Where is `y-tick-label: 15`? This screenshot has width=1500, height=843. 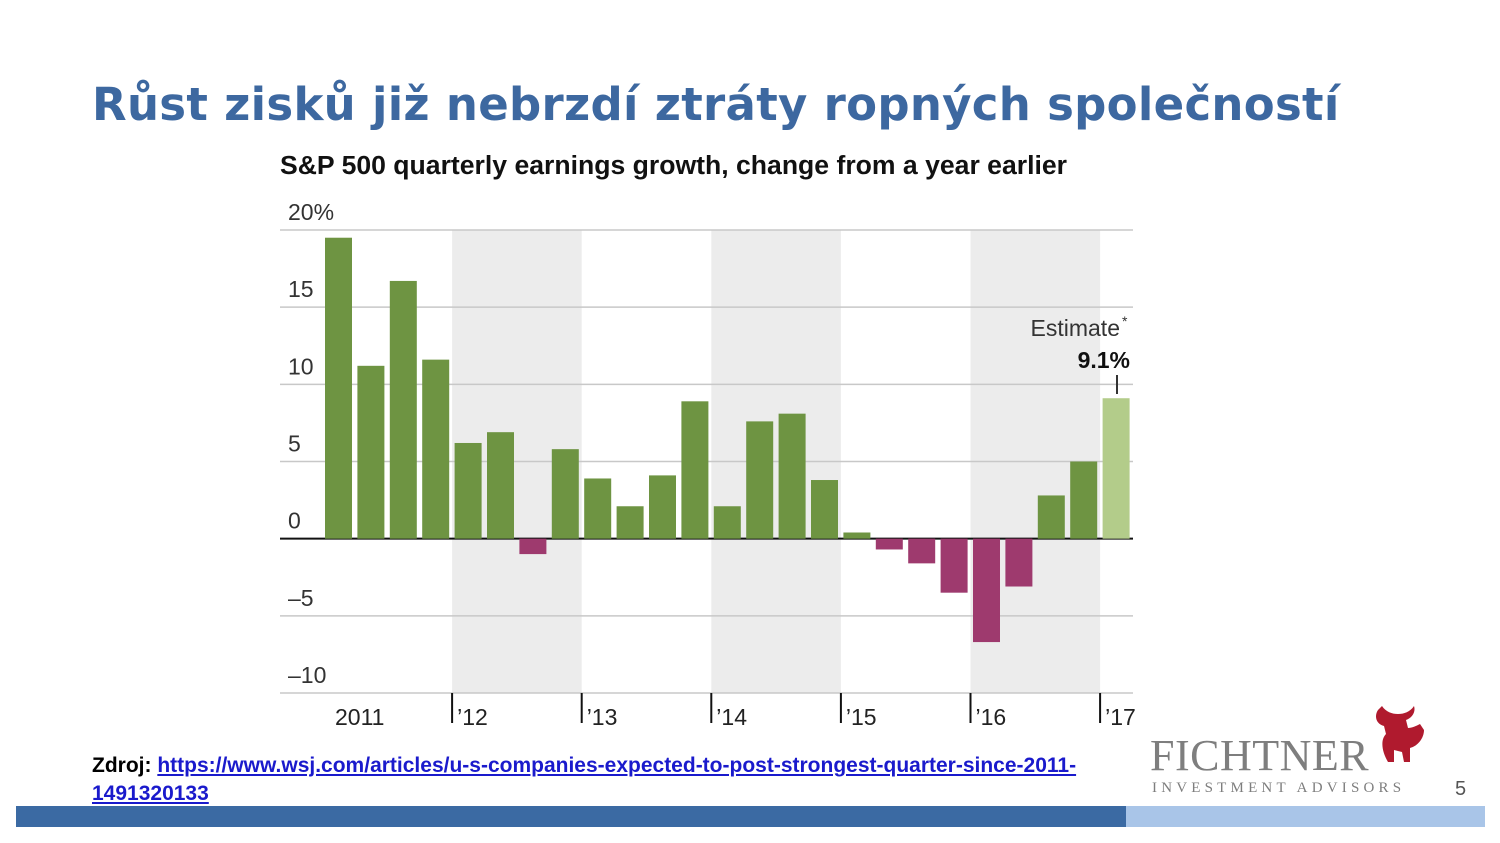 y-tick-label: 15 is located at coordinates (301, 289).